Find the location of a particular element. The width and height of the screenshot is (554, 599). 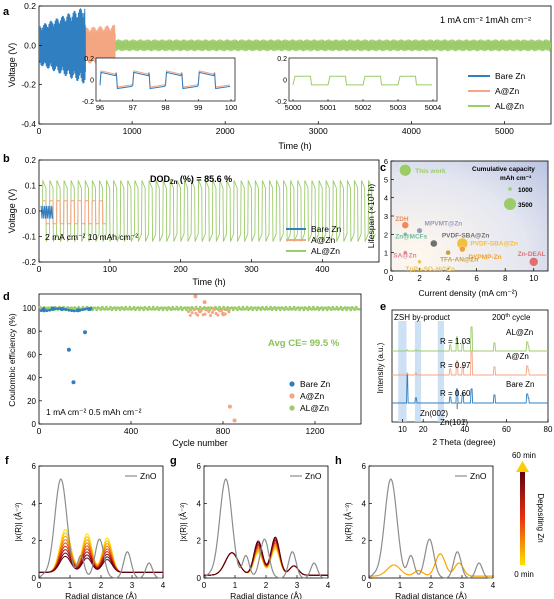

x-axis-label: Radial distance (Å) is located at coordinates (101, 595).